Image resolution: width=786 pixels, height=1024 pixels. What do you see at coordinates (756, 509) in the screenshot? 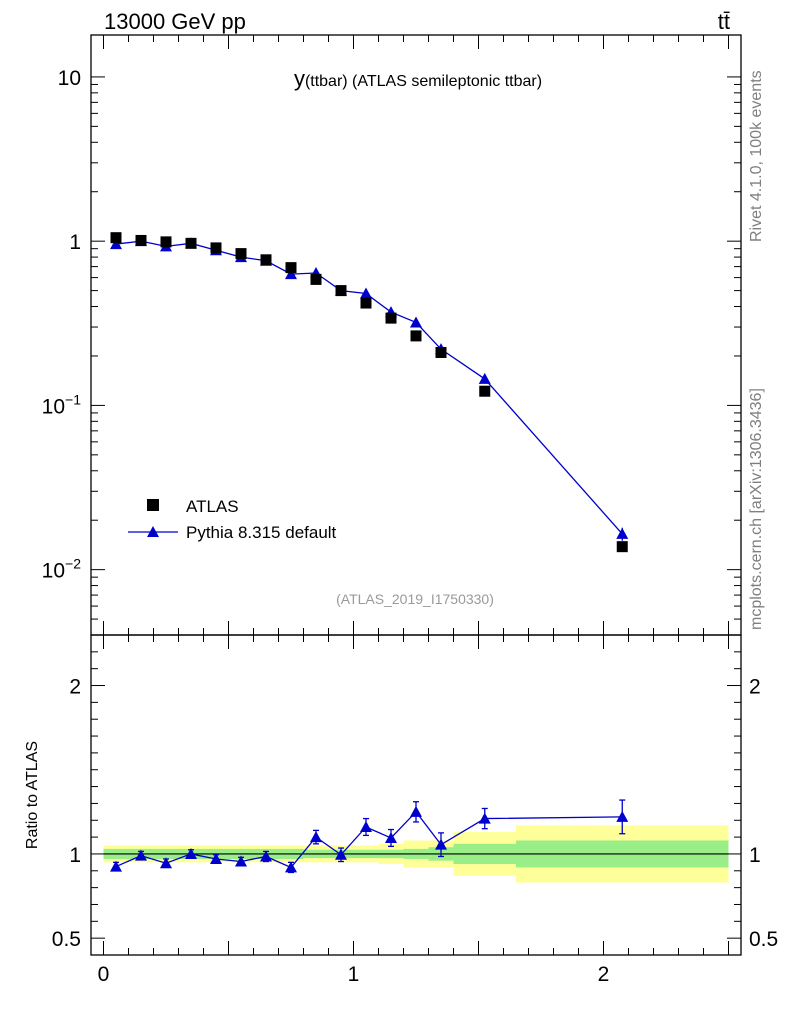
I see `side-label-mcplots: mcplots.cern.ch [arXiv:1306.3436]` at bounding box center [756, 509].